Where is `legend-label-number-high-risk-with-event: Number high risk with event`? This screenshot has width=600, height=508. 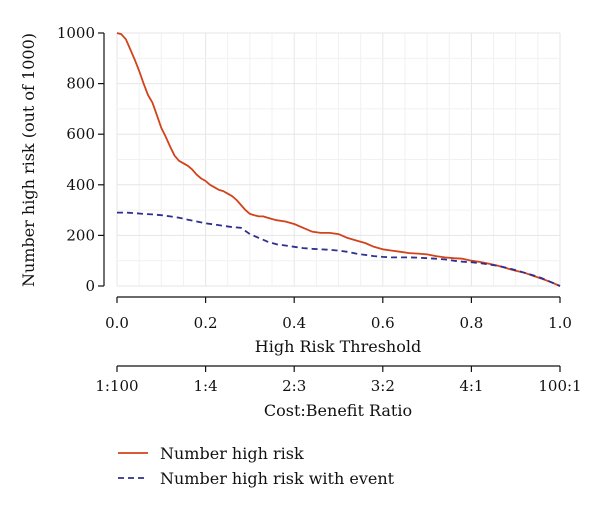
legend-label-number-high-risk-with-event: Number high risk with event is located at coordinates (277, 478).